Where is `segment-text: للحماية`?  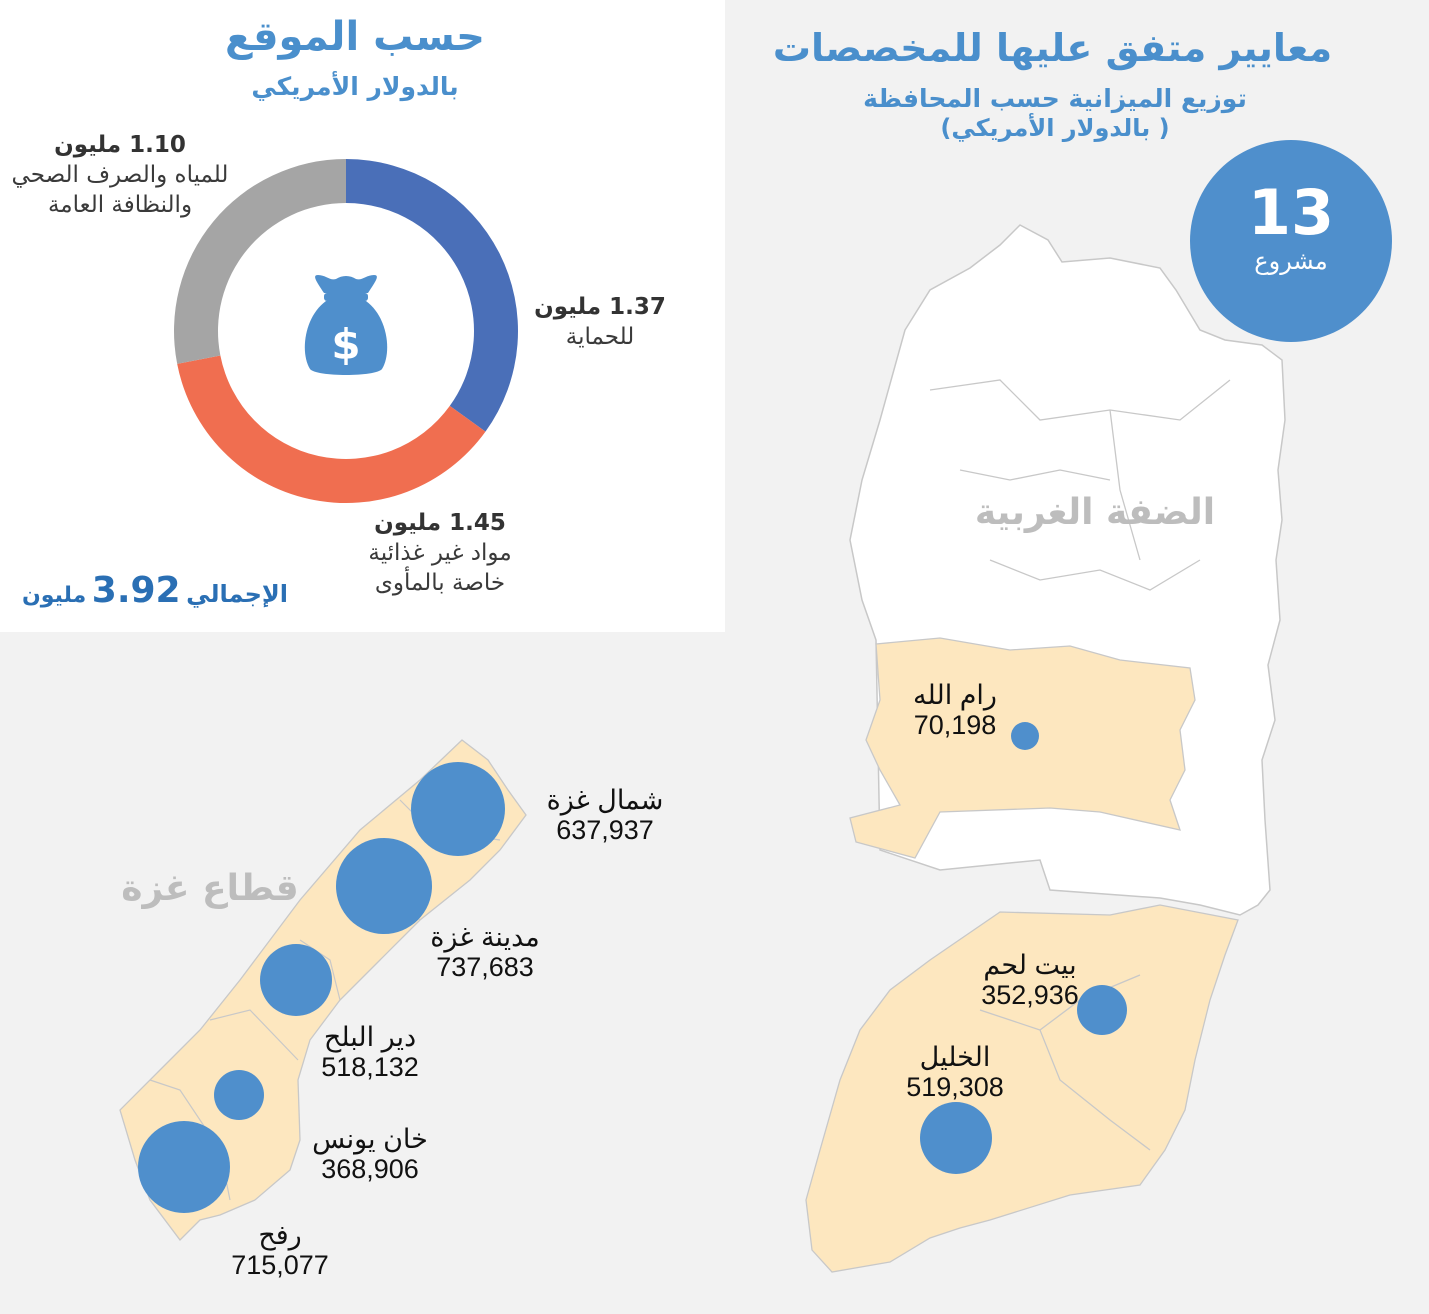
segment-text: للحماية is located at coordinates (600, 337).